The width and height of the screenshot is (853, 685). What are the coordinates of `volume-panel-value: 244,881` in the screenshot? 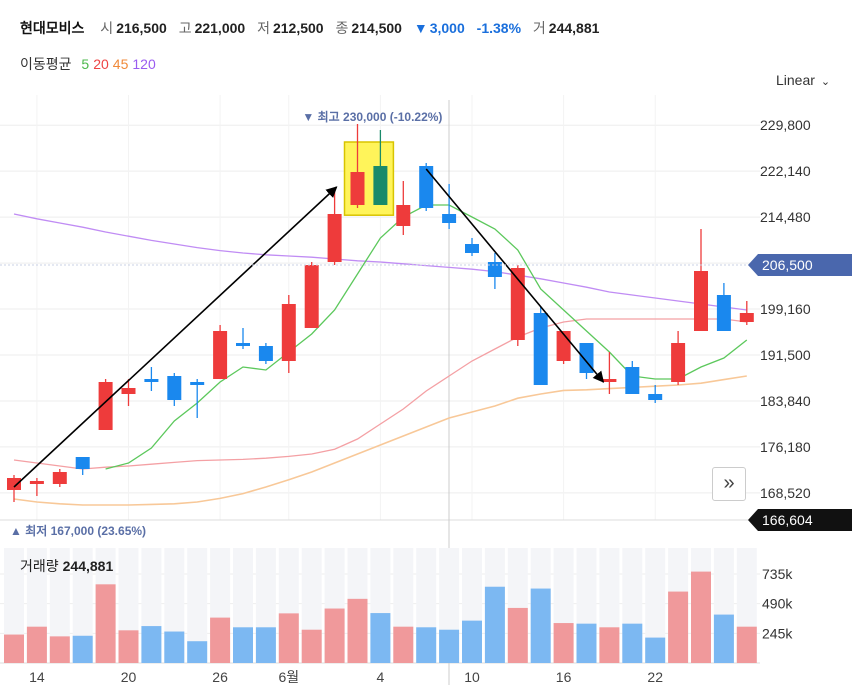 It's located at (88, 566).